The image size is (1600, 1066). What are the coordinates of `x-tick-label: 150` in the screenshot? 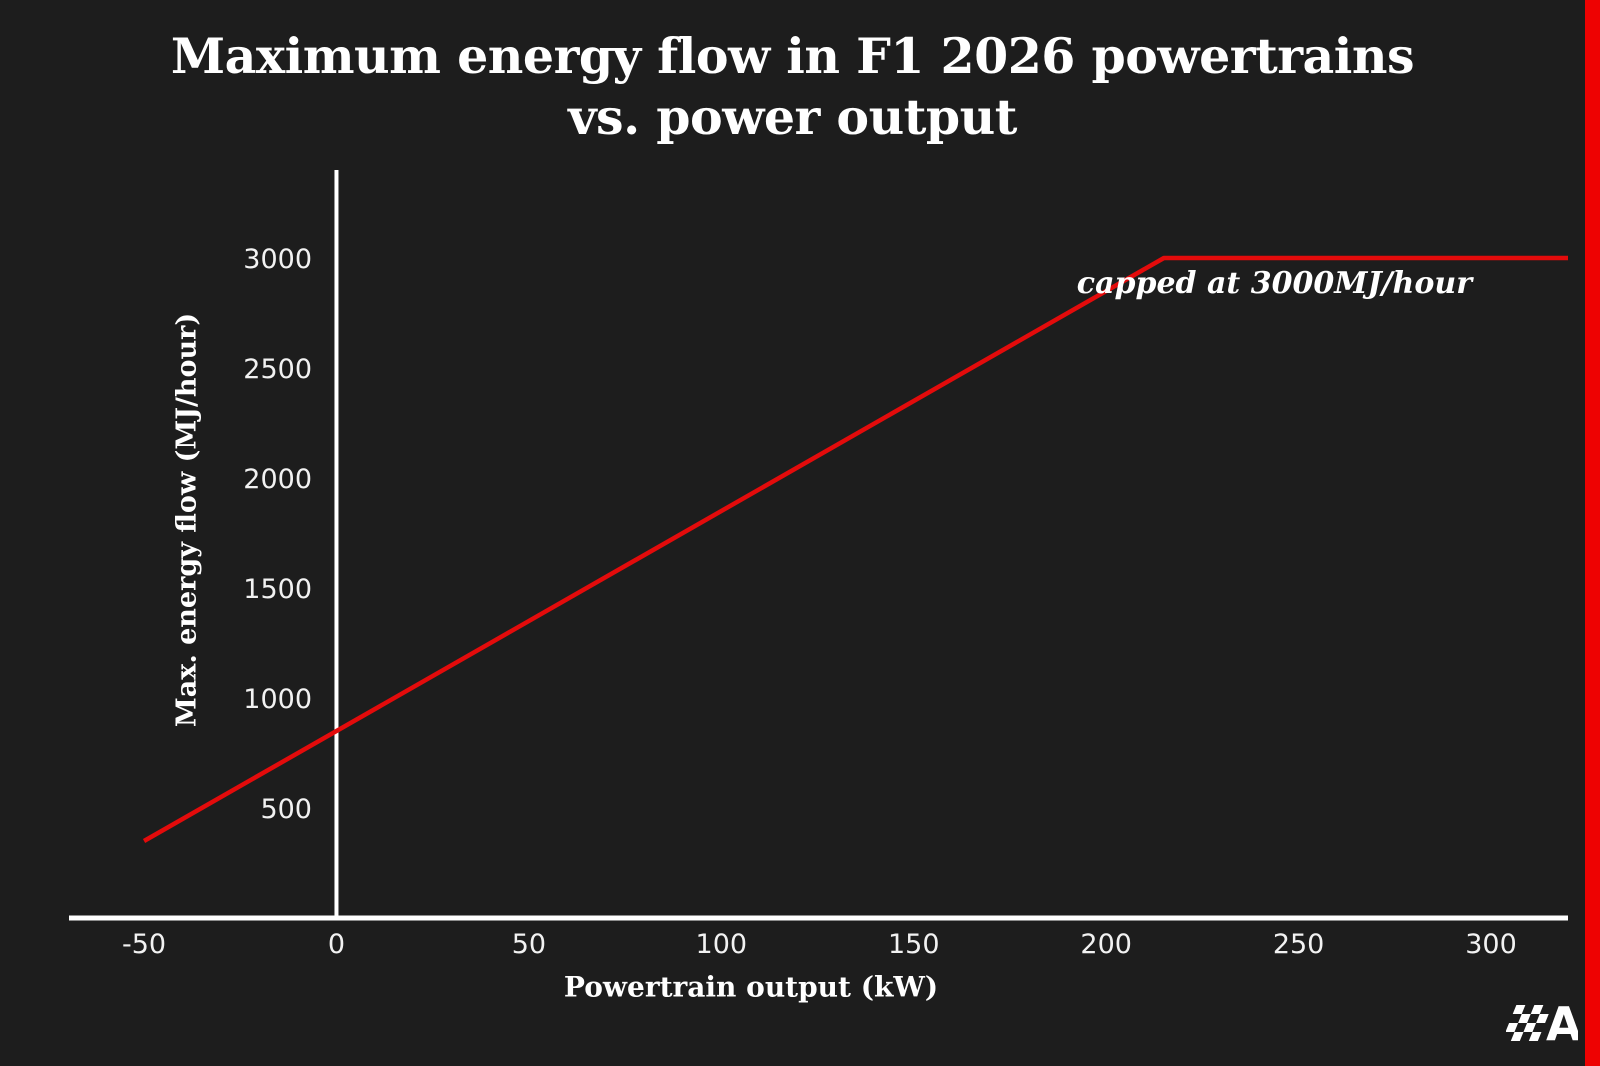 It's located at (914, 944).